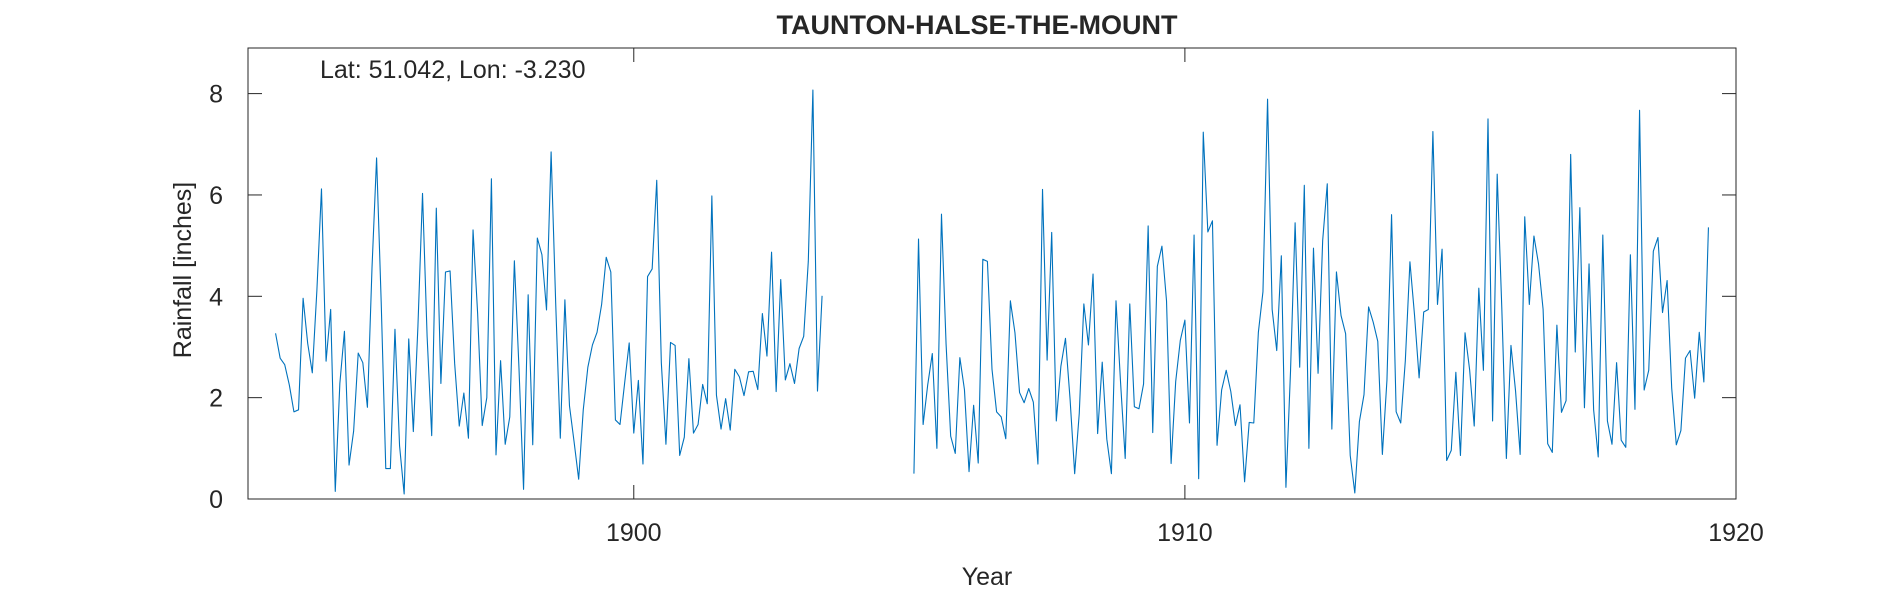 Image resolution: width=1890 pixels, height=591 pixels. Describe the element at coordinates (977, 25) in the screenshot. I see `chart-title: TAUNTON-HALSE-THE-MOUNT` at that location.